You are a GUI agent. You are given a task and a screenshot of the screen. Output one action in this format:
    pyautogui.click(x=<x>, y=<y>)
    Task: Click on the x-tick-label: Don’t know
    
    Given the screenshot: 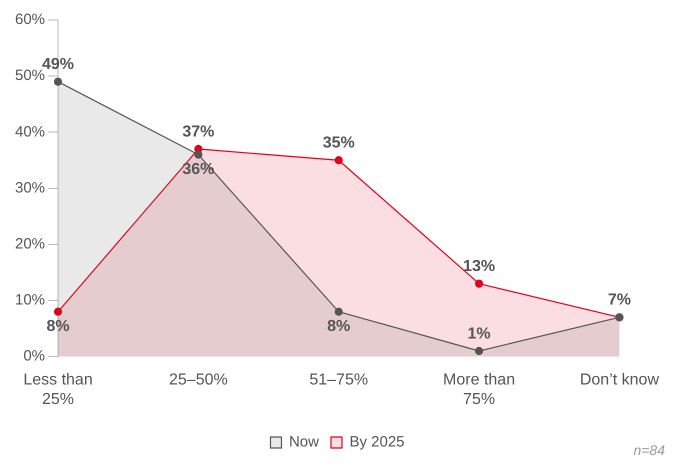 What is the action you would take?
    pyautogui.click(x=620, y=380)
    